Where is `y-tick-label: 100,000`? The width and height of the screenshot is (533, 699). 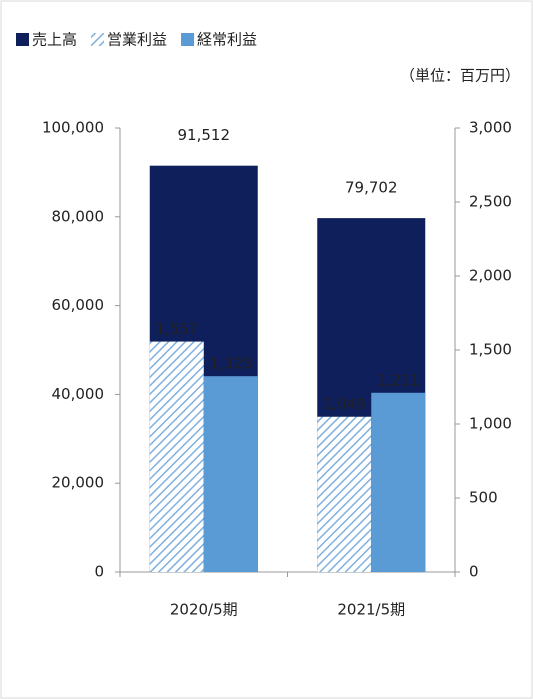
y-tick-label: 100,000 is located at coordinates (73, 128).